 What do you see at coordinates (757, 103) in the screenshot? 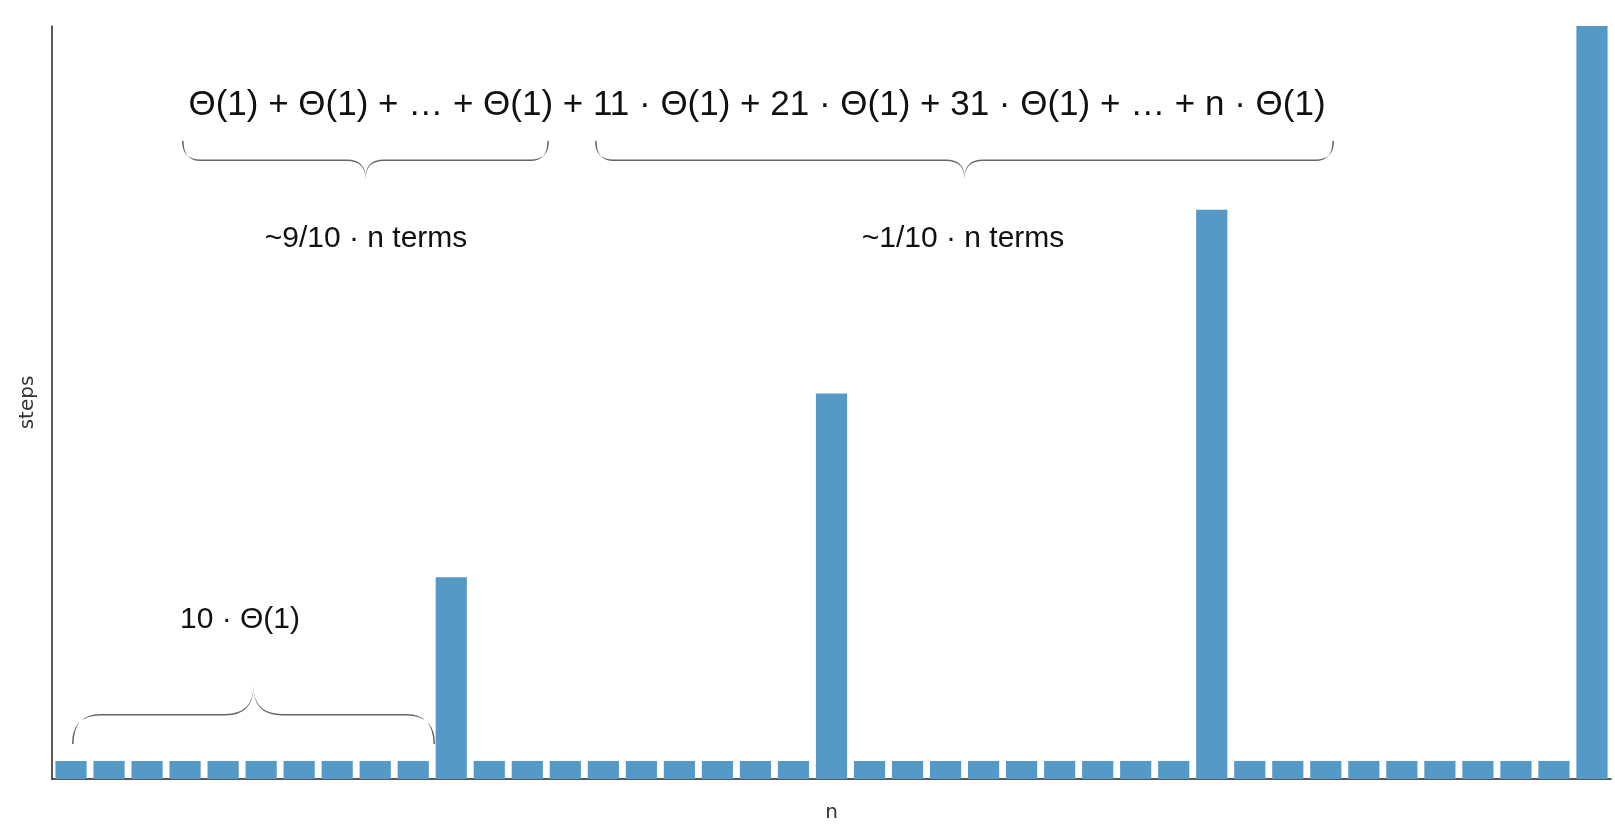
I see `annotation: Θ(1) + Θ(1) + … + Θ(1) + 11 · Θ(1) + 21 · Θ(1) + 31 · Θ(1) + … + n · Θ(1)` at bounding box center [757, 103].